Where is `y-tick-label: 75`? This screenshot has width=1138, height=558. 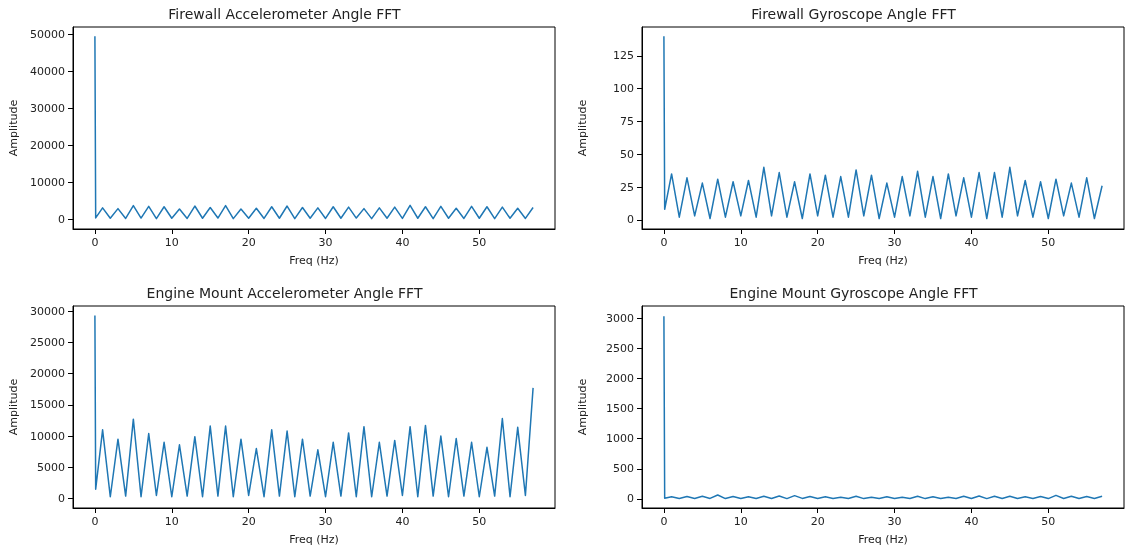
y-tick-label: 75 is located at coordinates (627, 121).